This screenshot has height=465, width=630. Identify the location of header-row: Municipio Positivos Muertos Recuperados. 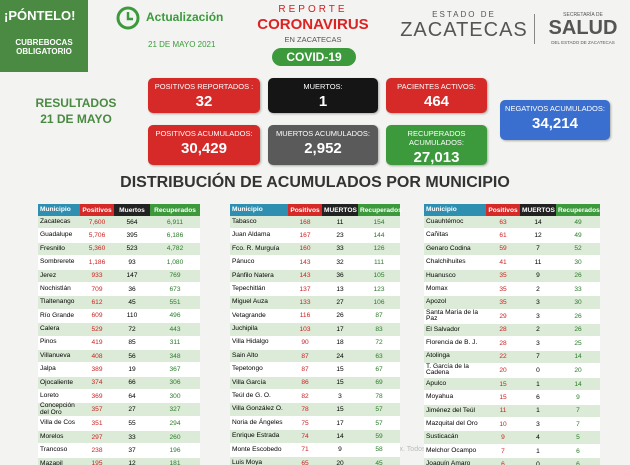
(119, 210).